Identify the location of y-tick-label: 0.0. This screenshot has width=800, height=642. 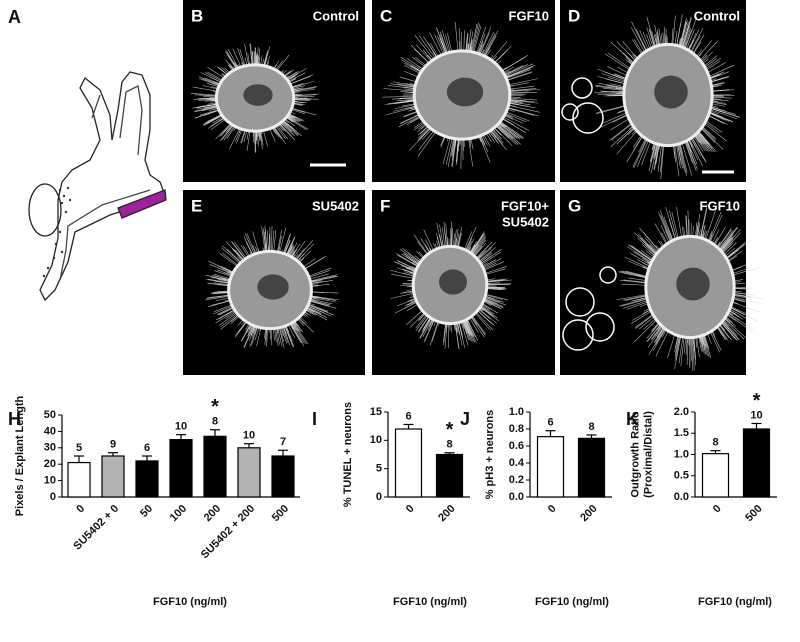
(516, 497).